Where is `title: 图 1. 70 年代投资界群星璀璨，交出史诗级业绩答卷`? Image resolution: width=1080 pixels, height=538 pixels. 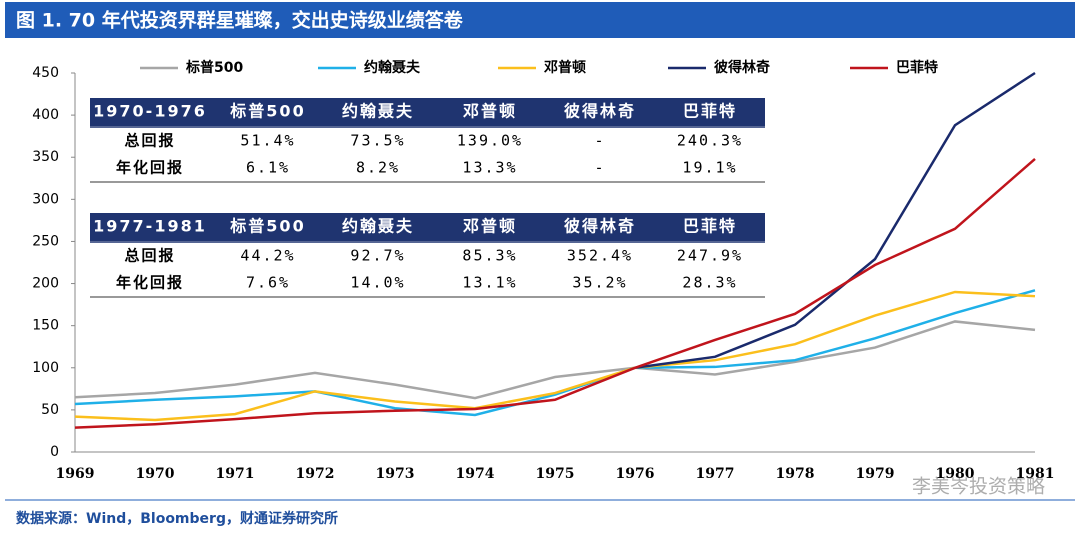
title: 图 1. 70 年代投资界群星璀璨，交出史诗级业绩答卷 is located at coordinates (240, 20).